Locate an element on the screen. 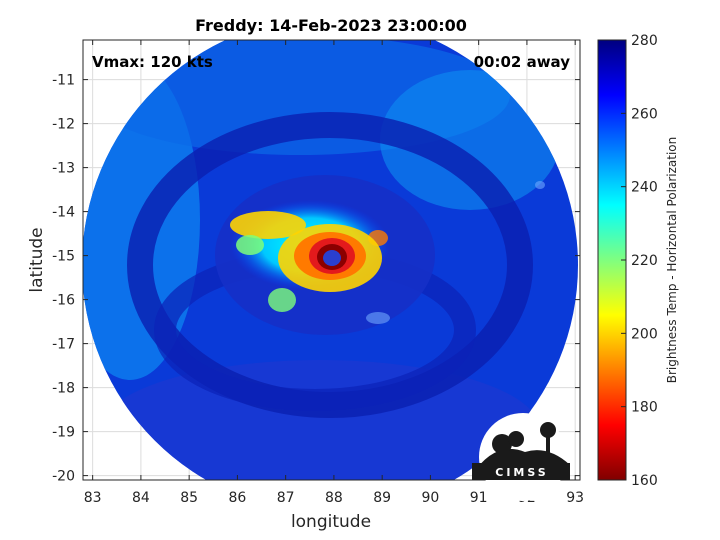 This screenshot has height=540, width=720. y-tick-label: -19 is located at coordinates (63, 433).